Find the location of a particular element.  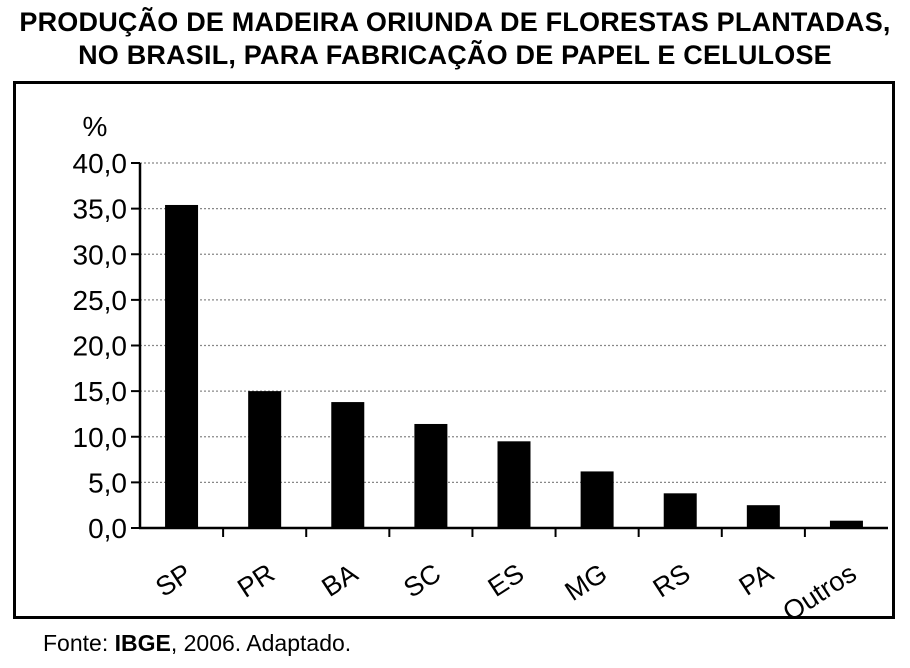

bar-es is located at coordinates (514, 484).